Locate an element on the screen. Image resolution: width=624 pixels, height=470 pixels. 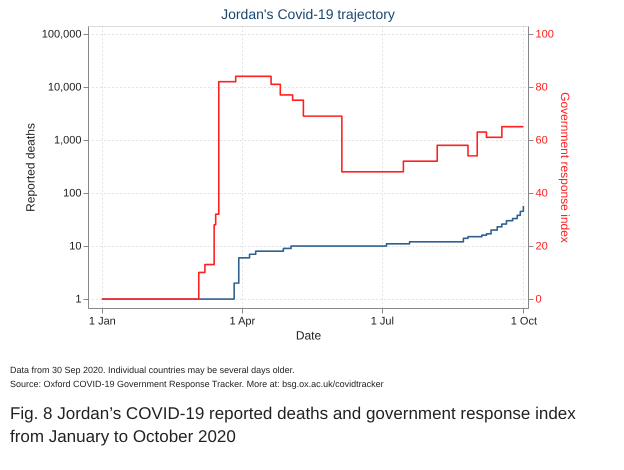
y2-tick-label: 60 is located at coordinates (542, 140).